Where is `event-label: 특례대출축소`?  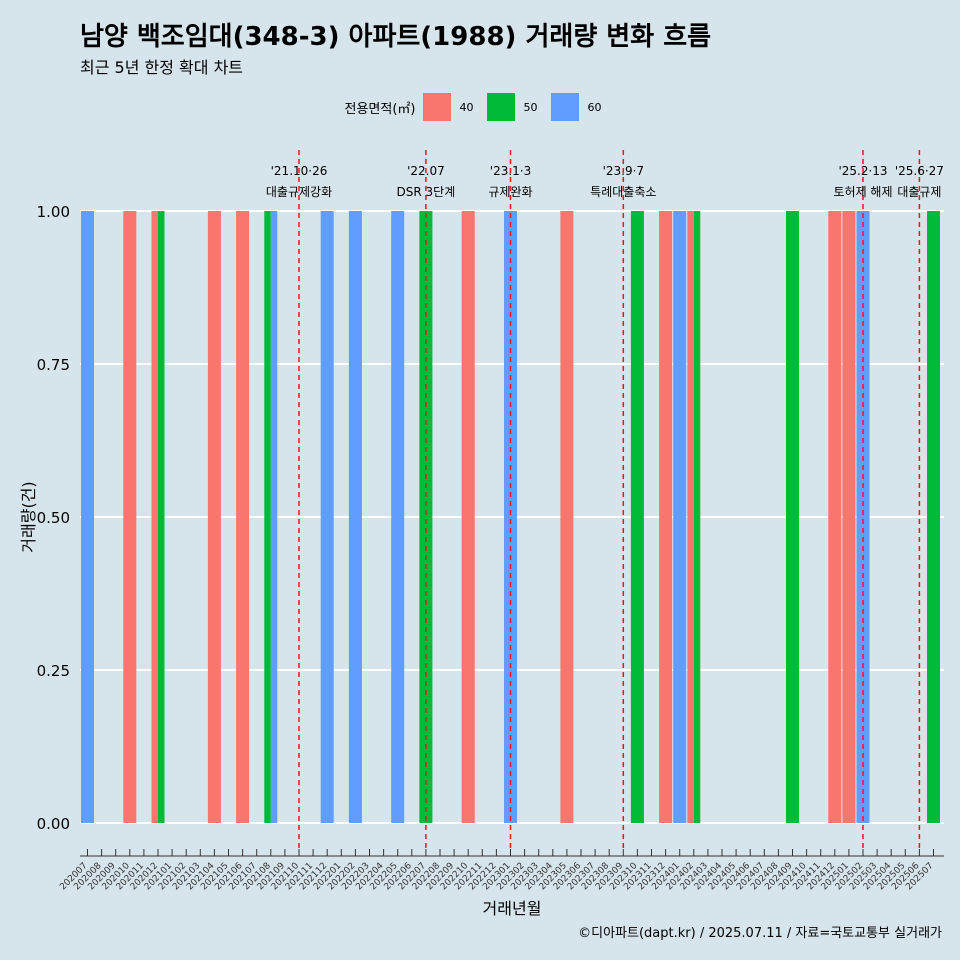
event-label: 특례대출축소 is located at coordinates (623, 192).